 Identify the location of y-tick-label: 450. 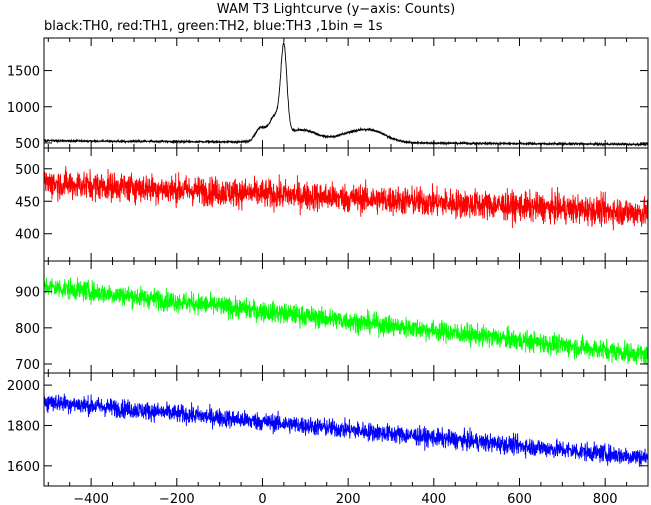
(27, 202).